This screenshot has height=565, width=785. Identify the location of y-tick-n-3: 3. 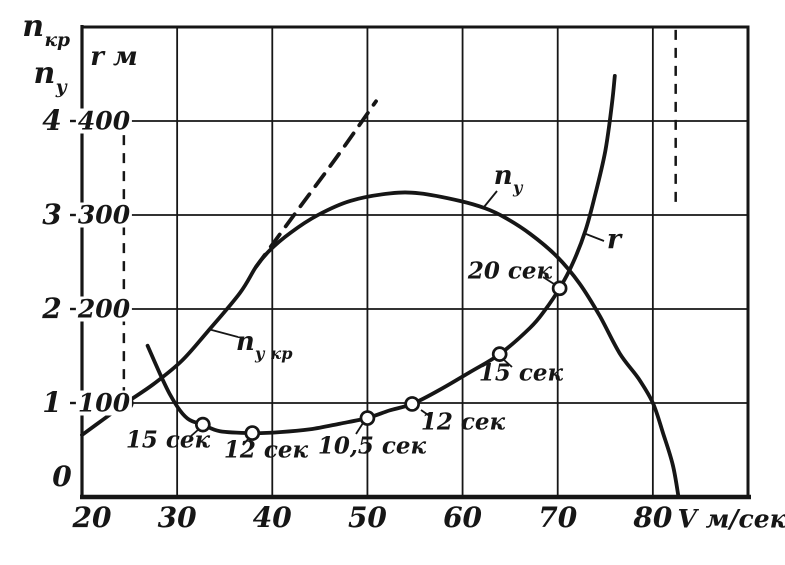
(52, 214).